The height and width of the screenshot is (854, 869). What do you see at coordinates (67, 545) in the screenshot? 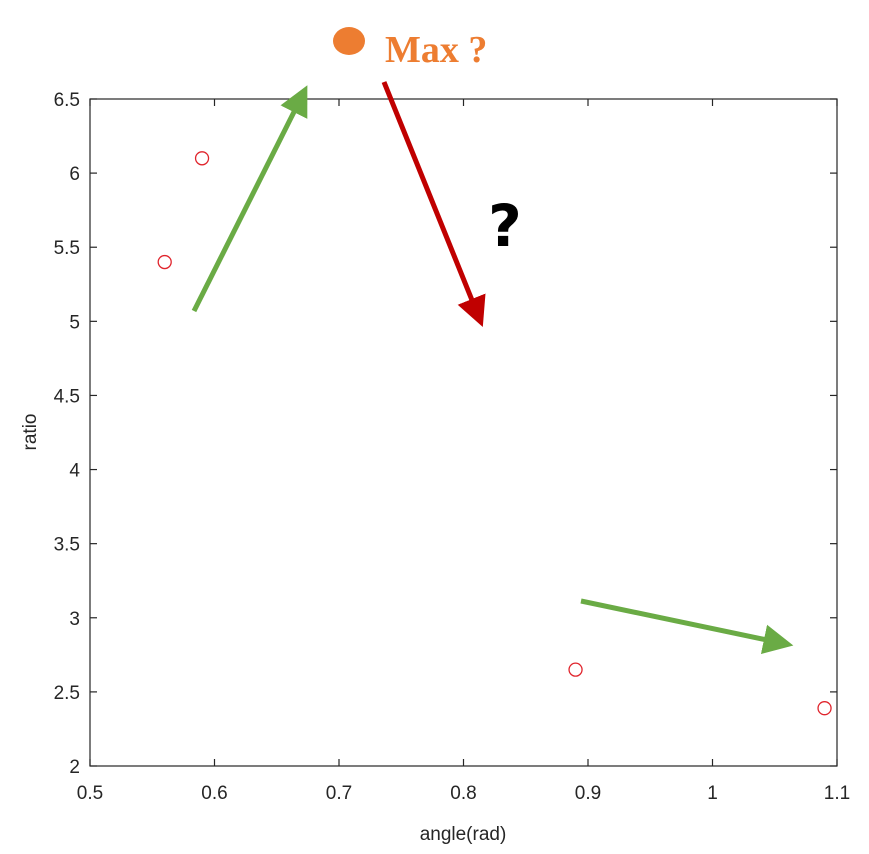
I see `y-tick-label: 3.5` at bounding box center [67, 545].